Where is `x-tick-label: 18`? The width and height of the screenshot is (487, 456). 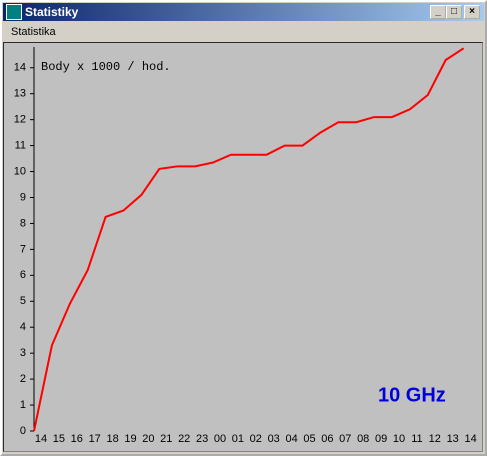 x-tick-label: 18 is located at coordinates (112, 439).